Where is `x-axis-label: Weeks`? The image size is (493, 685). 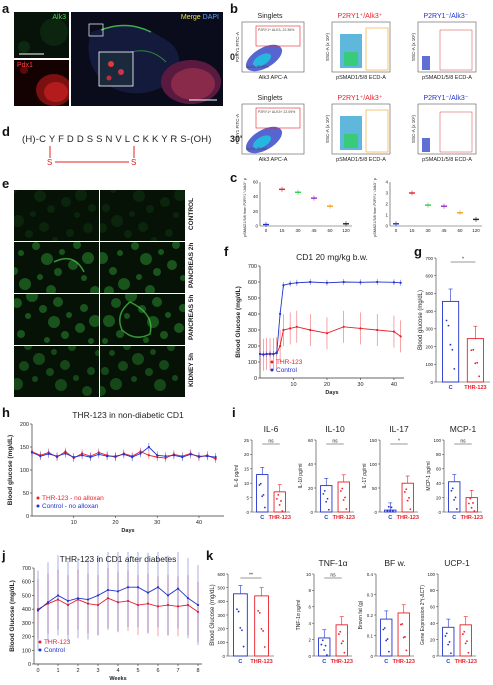
x-axis-label: Weeks is located at coordinates (117, 679).